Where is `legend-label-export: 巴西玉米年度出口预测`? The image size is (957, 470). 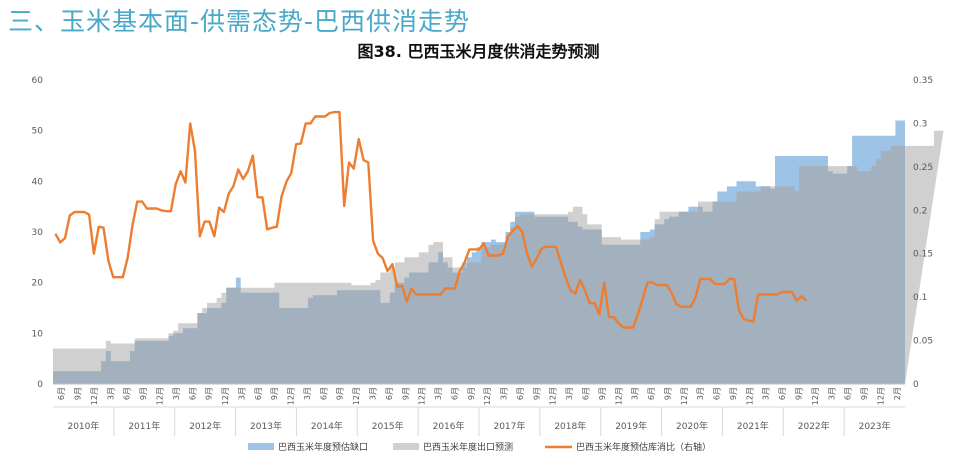
legend-label-export: 巴西玉米年度出口预测 is located at coordinates (468, 447).